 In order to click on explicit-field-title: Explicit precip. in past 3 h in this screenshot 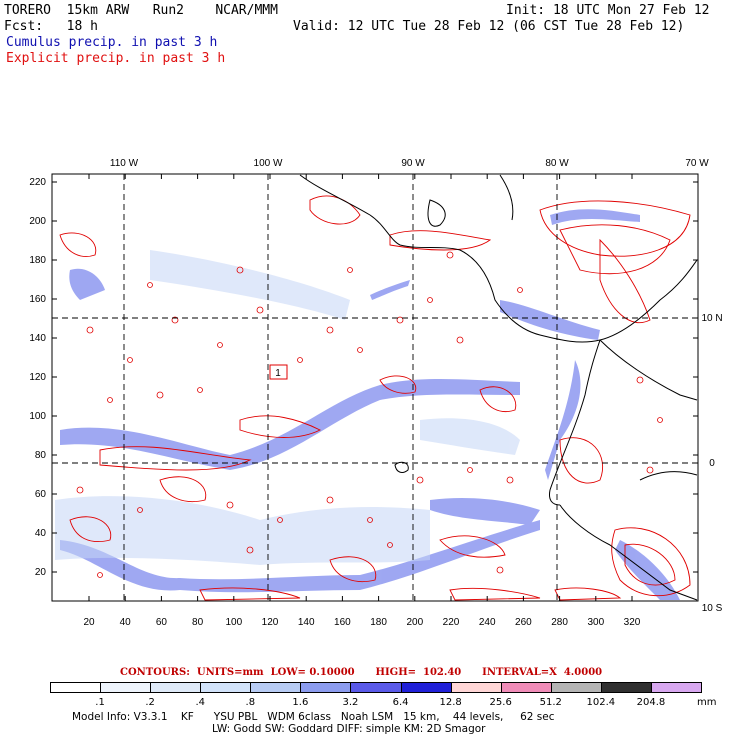, I will do `click(116, 58)`.